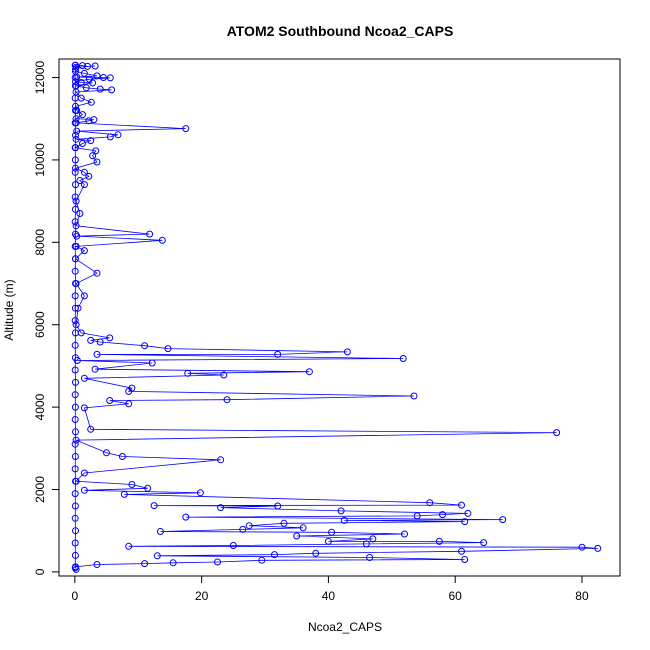 Image resolution: width=650 pixels, height=650 pixels. I want to click on y-axis-label: Altitude (m), so click(9, 309).